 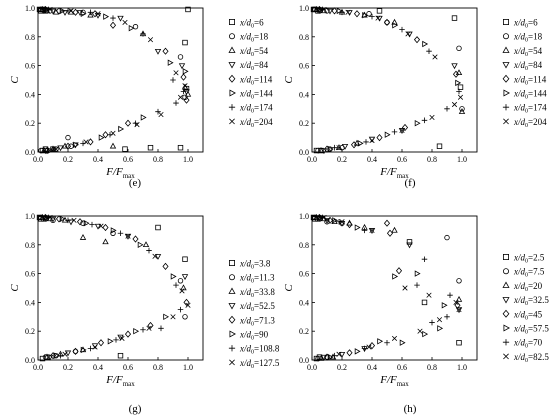 I want to click on y-tick-label: 1.0, so click(x=304, y=8).